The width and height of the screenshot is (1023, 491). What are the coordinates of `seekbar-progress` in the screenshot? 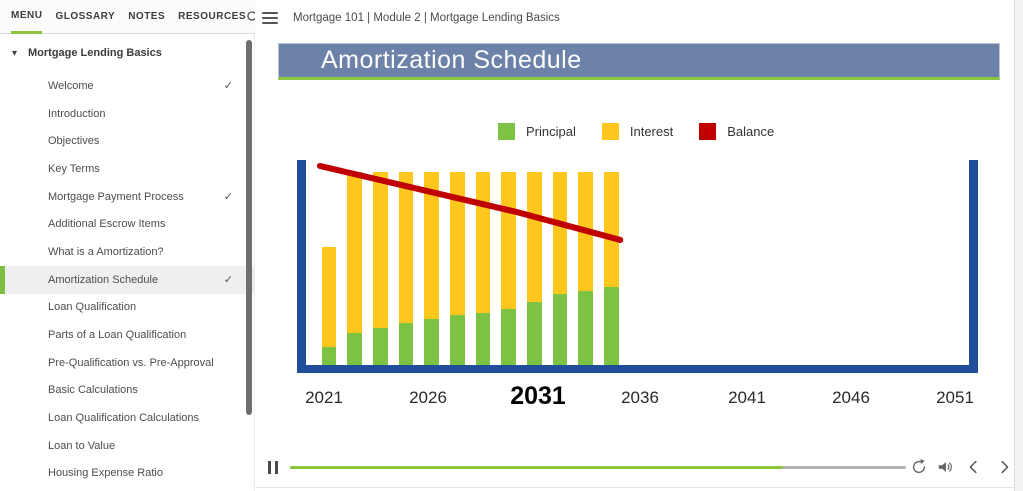 It's located at (536, 467).